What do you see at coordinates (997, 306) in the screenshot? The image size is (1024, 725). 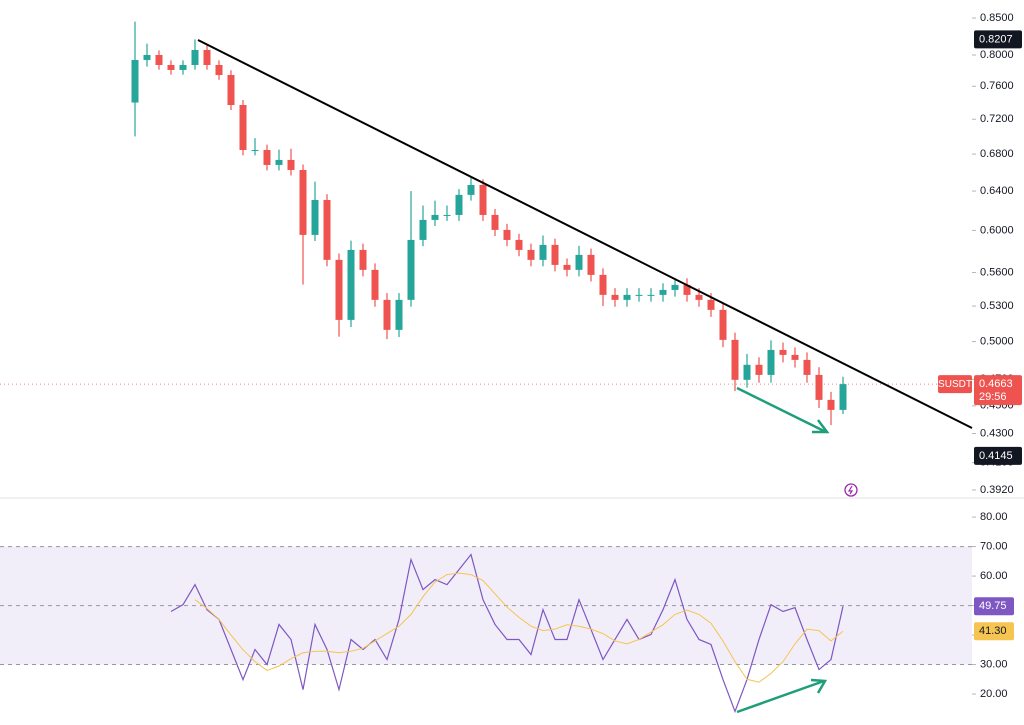 I see `y-tick-label: 0.5300` at bounding box center [997, 306].